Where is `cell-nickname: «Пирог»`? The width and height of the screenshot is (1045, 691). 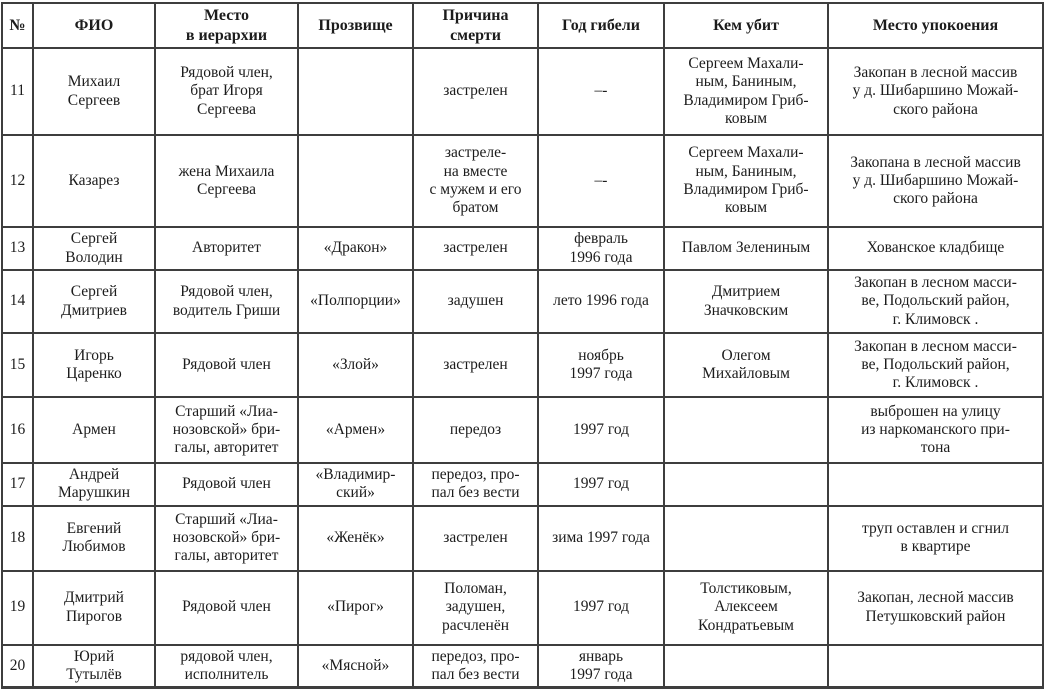 cell-nickname: «Пирог» is located at coordinates (355, 607).